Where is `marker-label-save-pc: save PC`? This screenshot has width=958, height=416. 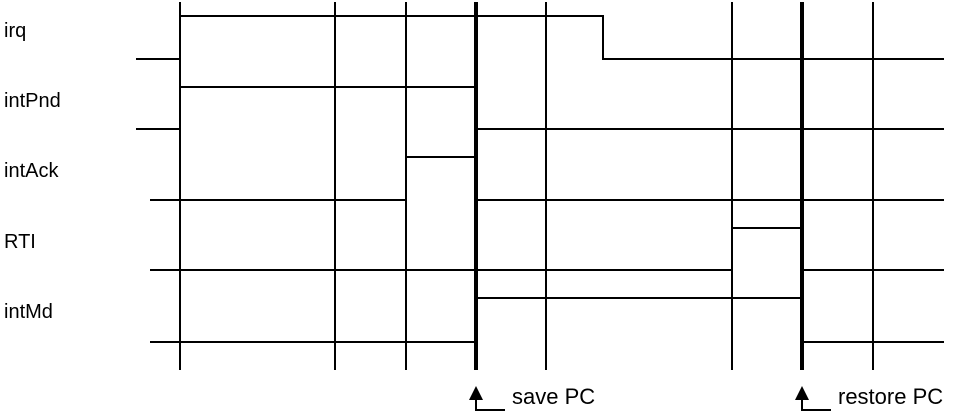 marker-label-save-pc: save PC is located at coordinates (553, 396).